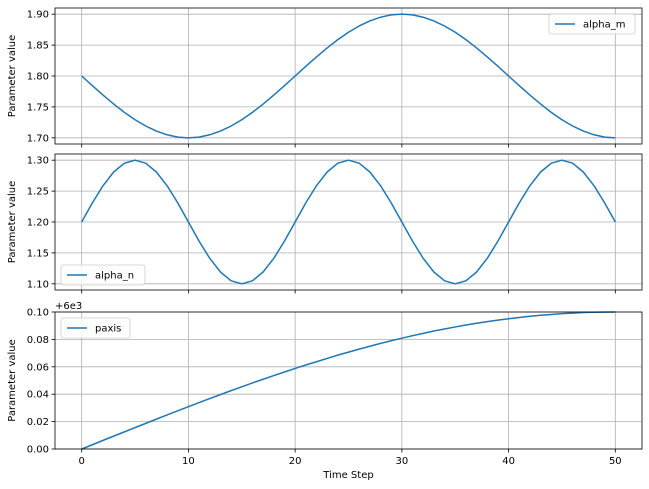 The height and width of the screenshot is (489, 649). I want to click on x-tick-label: 40, so click(508, 461).